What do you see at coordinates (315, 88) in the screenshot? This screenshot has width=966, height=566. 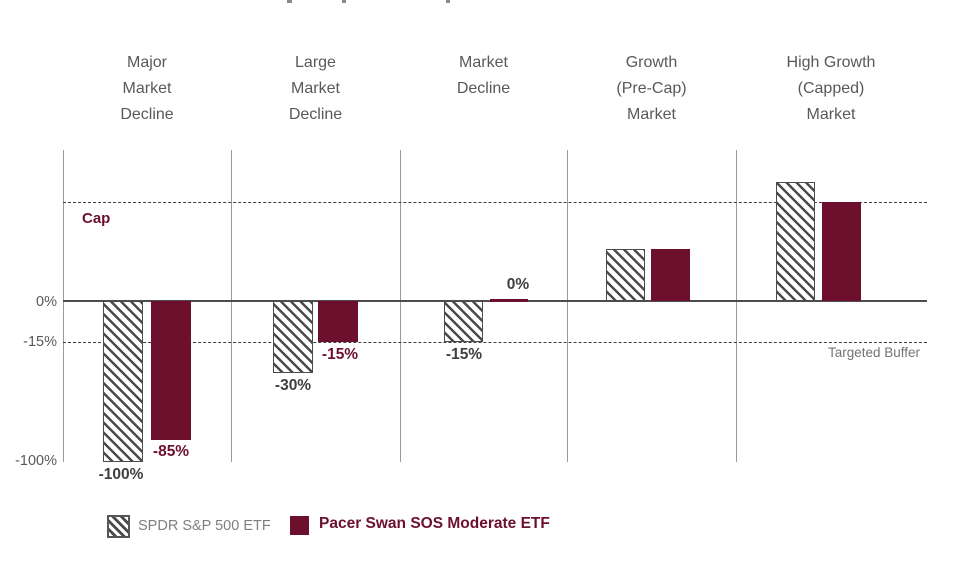 I see `panel-header-large-market-decline: Large Market Decline` at bounding box center [315, 88].